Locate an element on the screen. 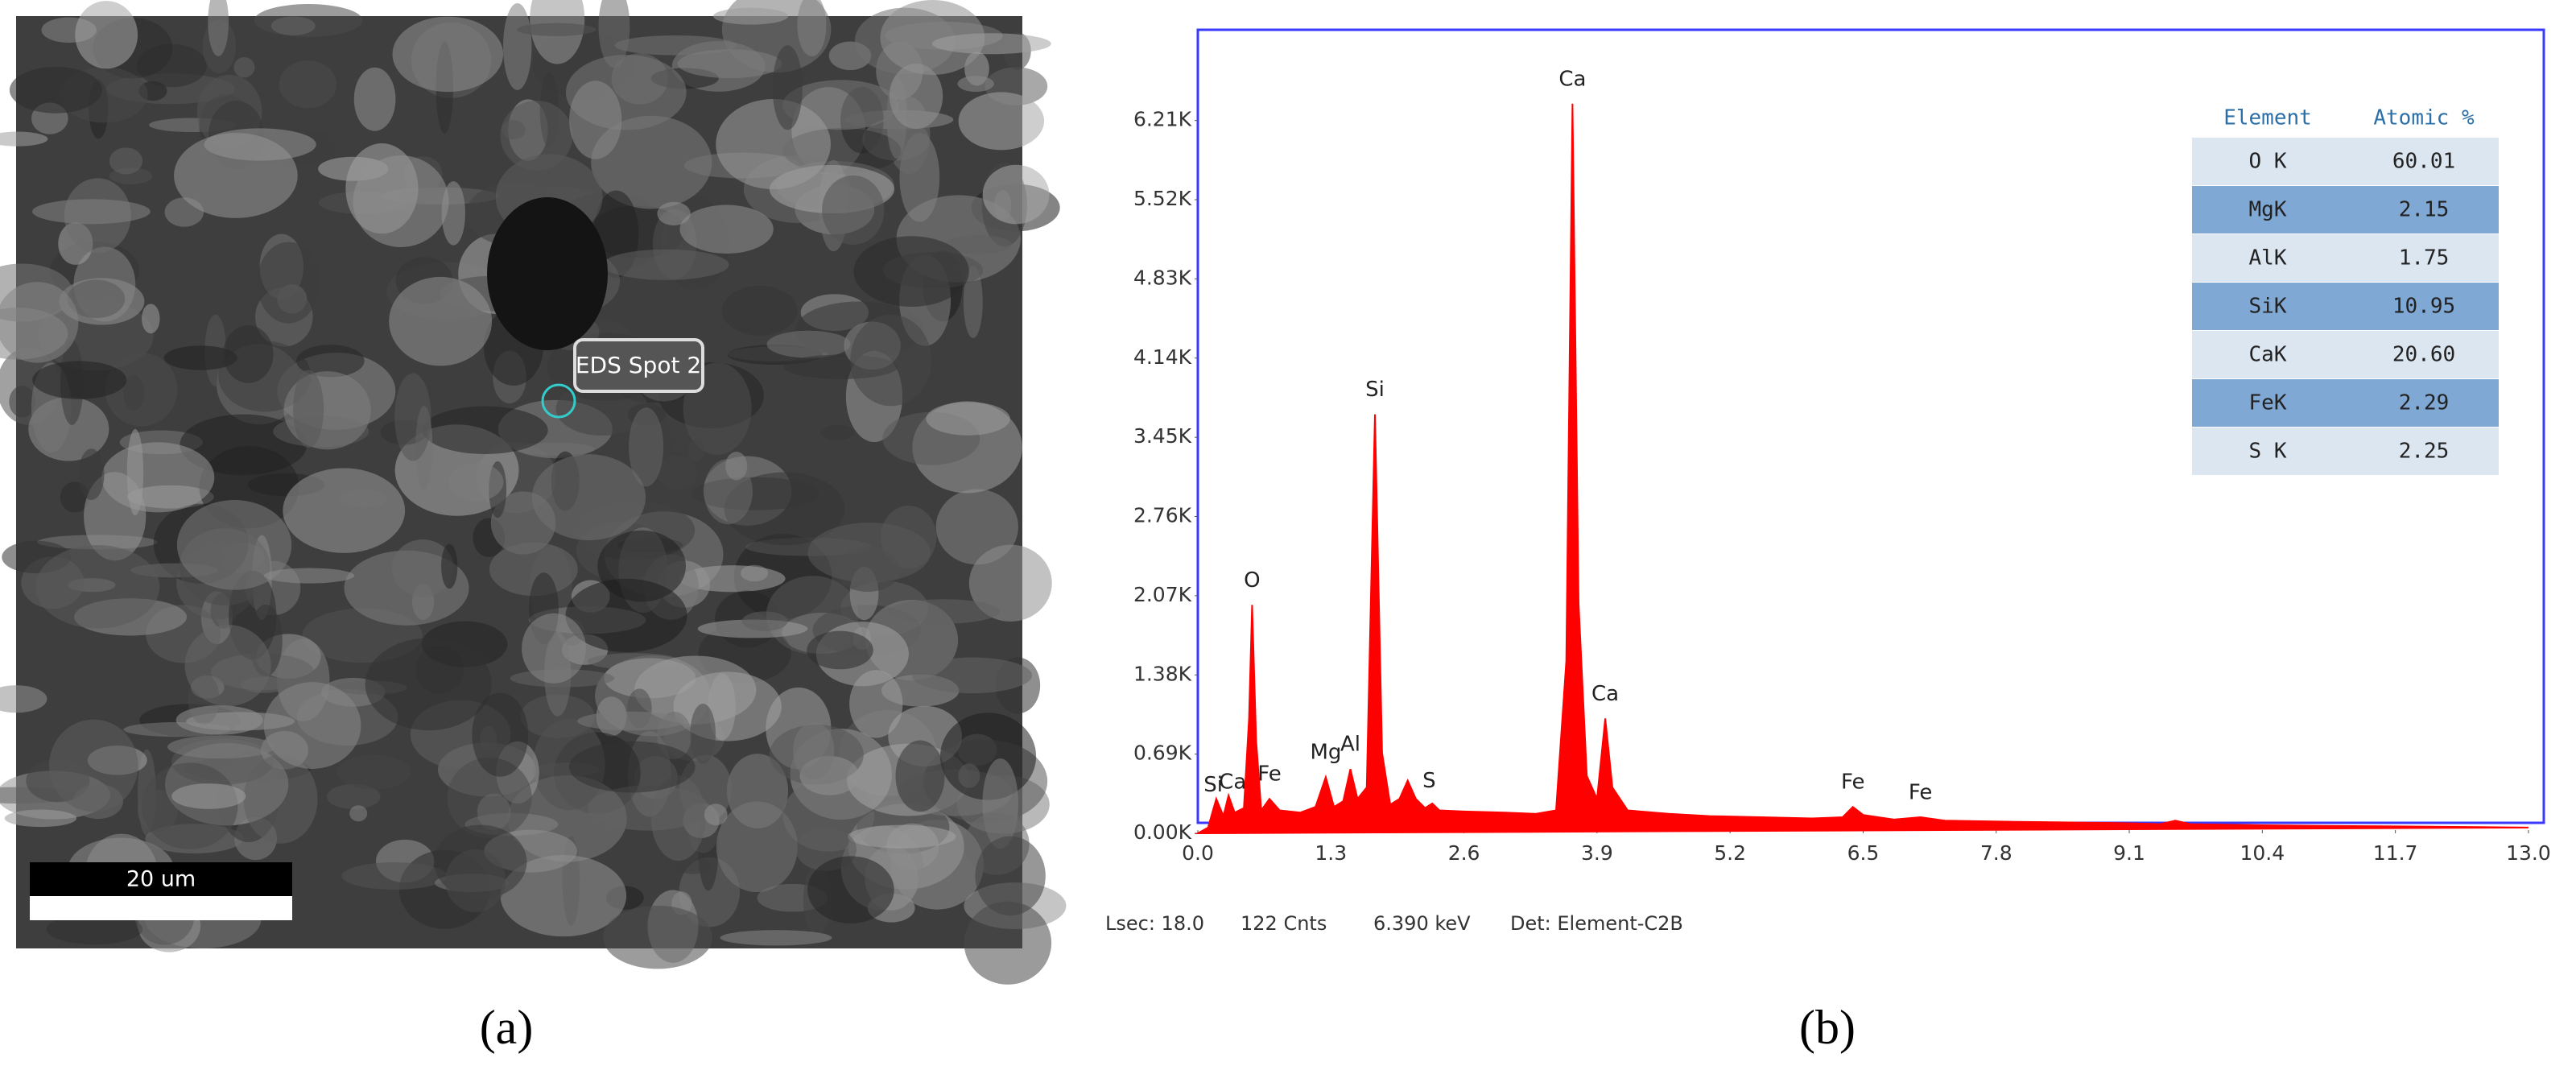  spot-label: EDS Spot 2 is located at coordinates (638, 365).